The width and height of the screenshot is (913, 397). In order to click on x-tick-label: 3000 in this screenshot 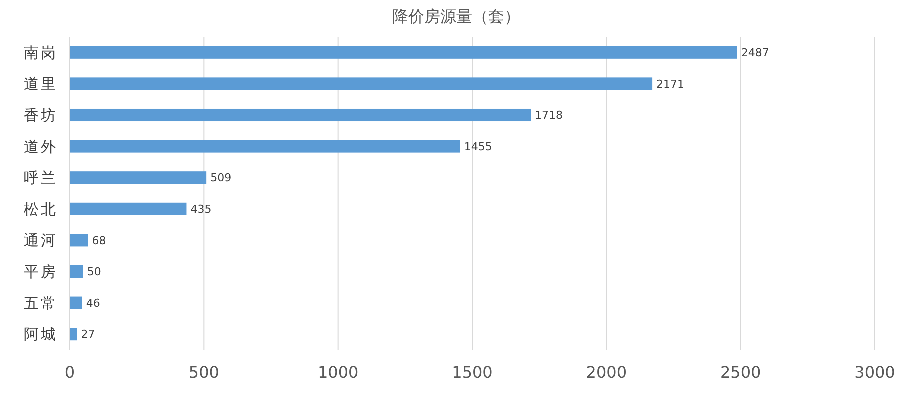, I will do `click(875, 372)`.